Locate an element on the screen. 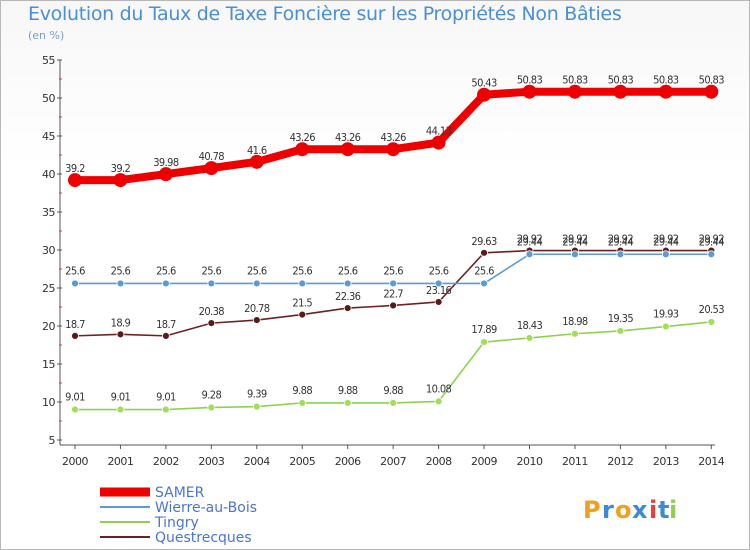  x-tick-label: 2011 is located at coordinates (575, 461).